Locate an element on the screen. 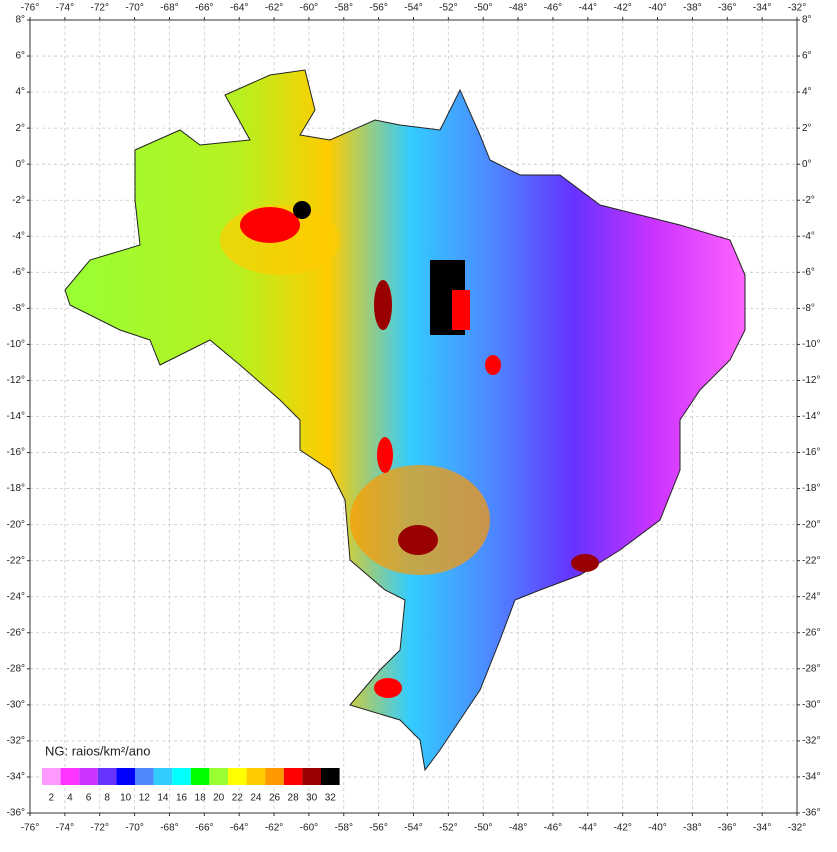  x-tick-label: -70° is located at coordinates (134, 8).